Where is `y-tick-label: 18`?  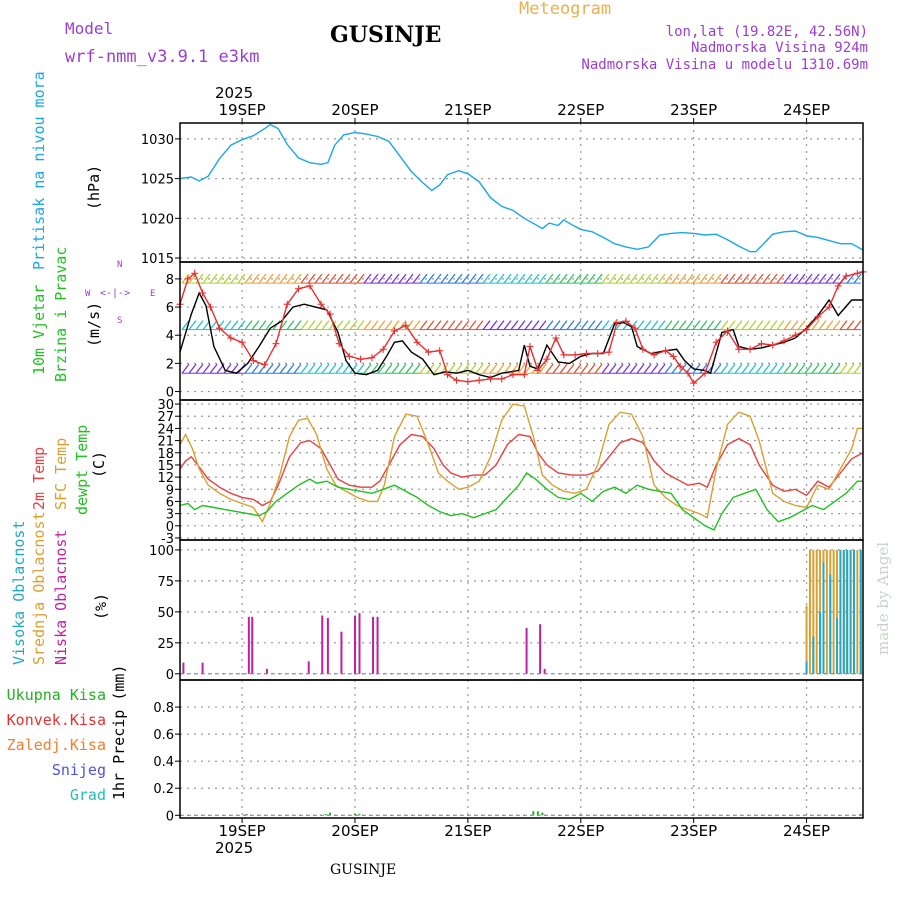 y-tick-label: 18 is located at coordinates (165, 454).